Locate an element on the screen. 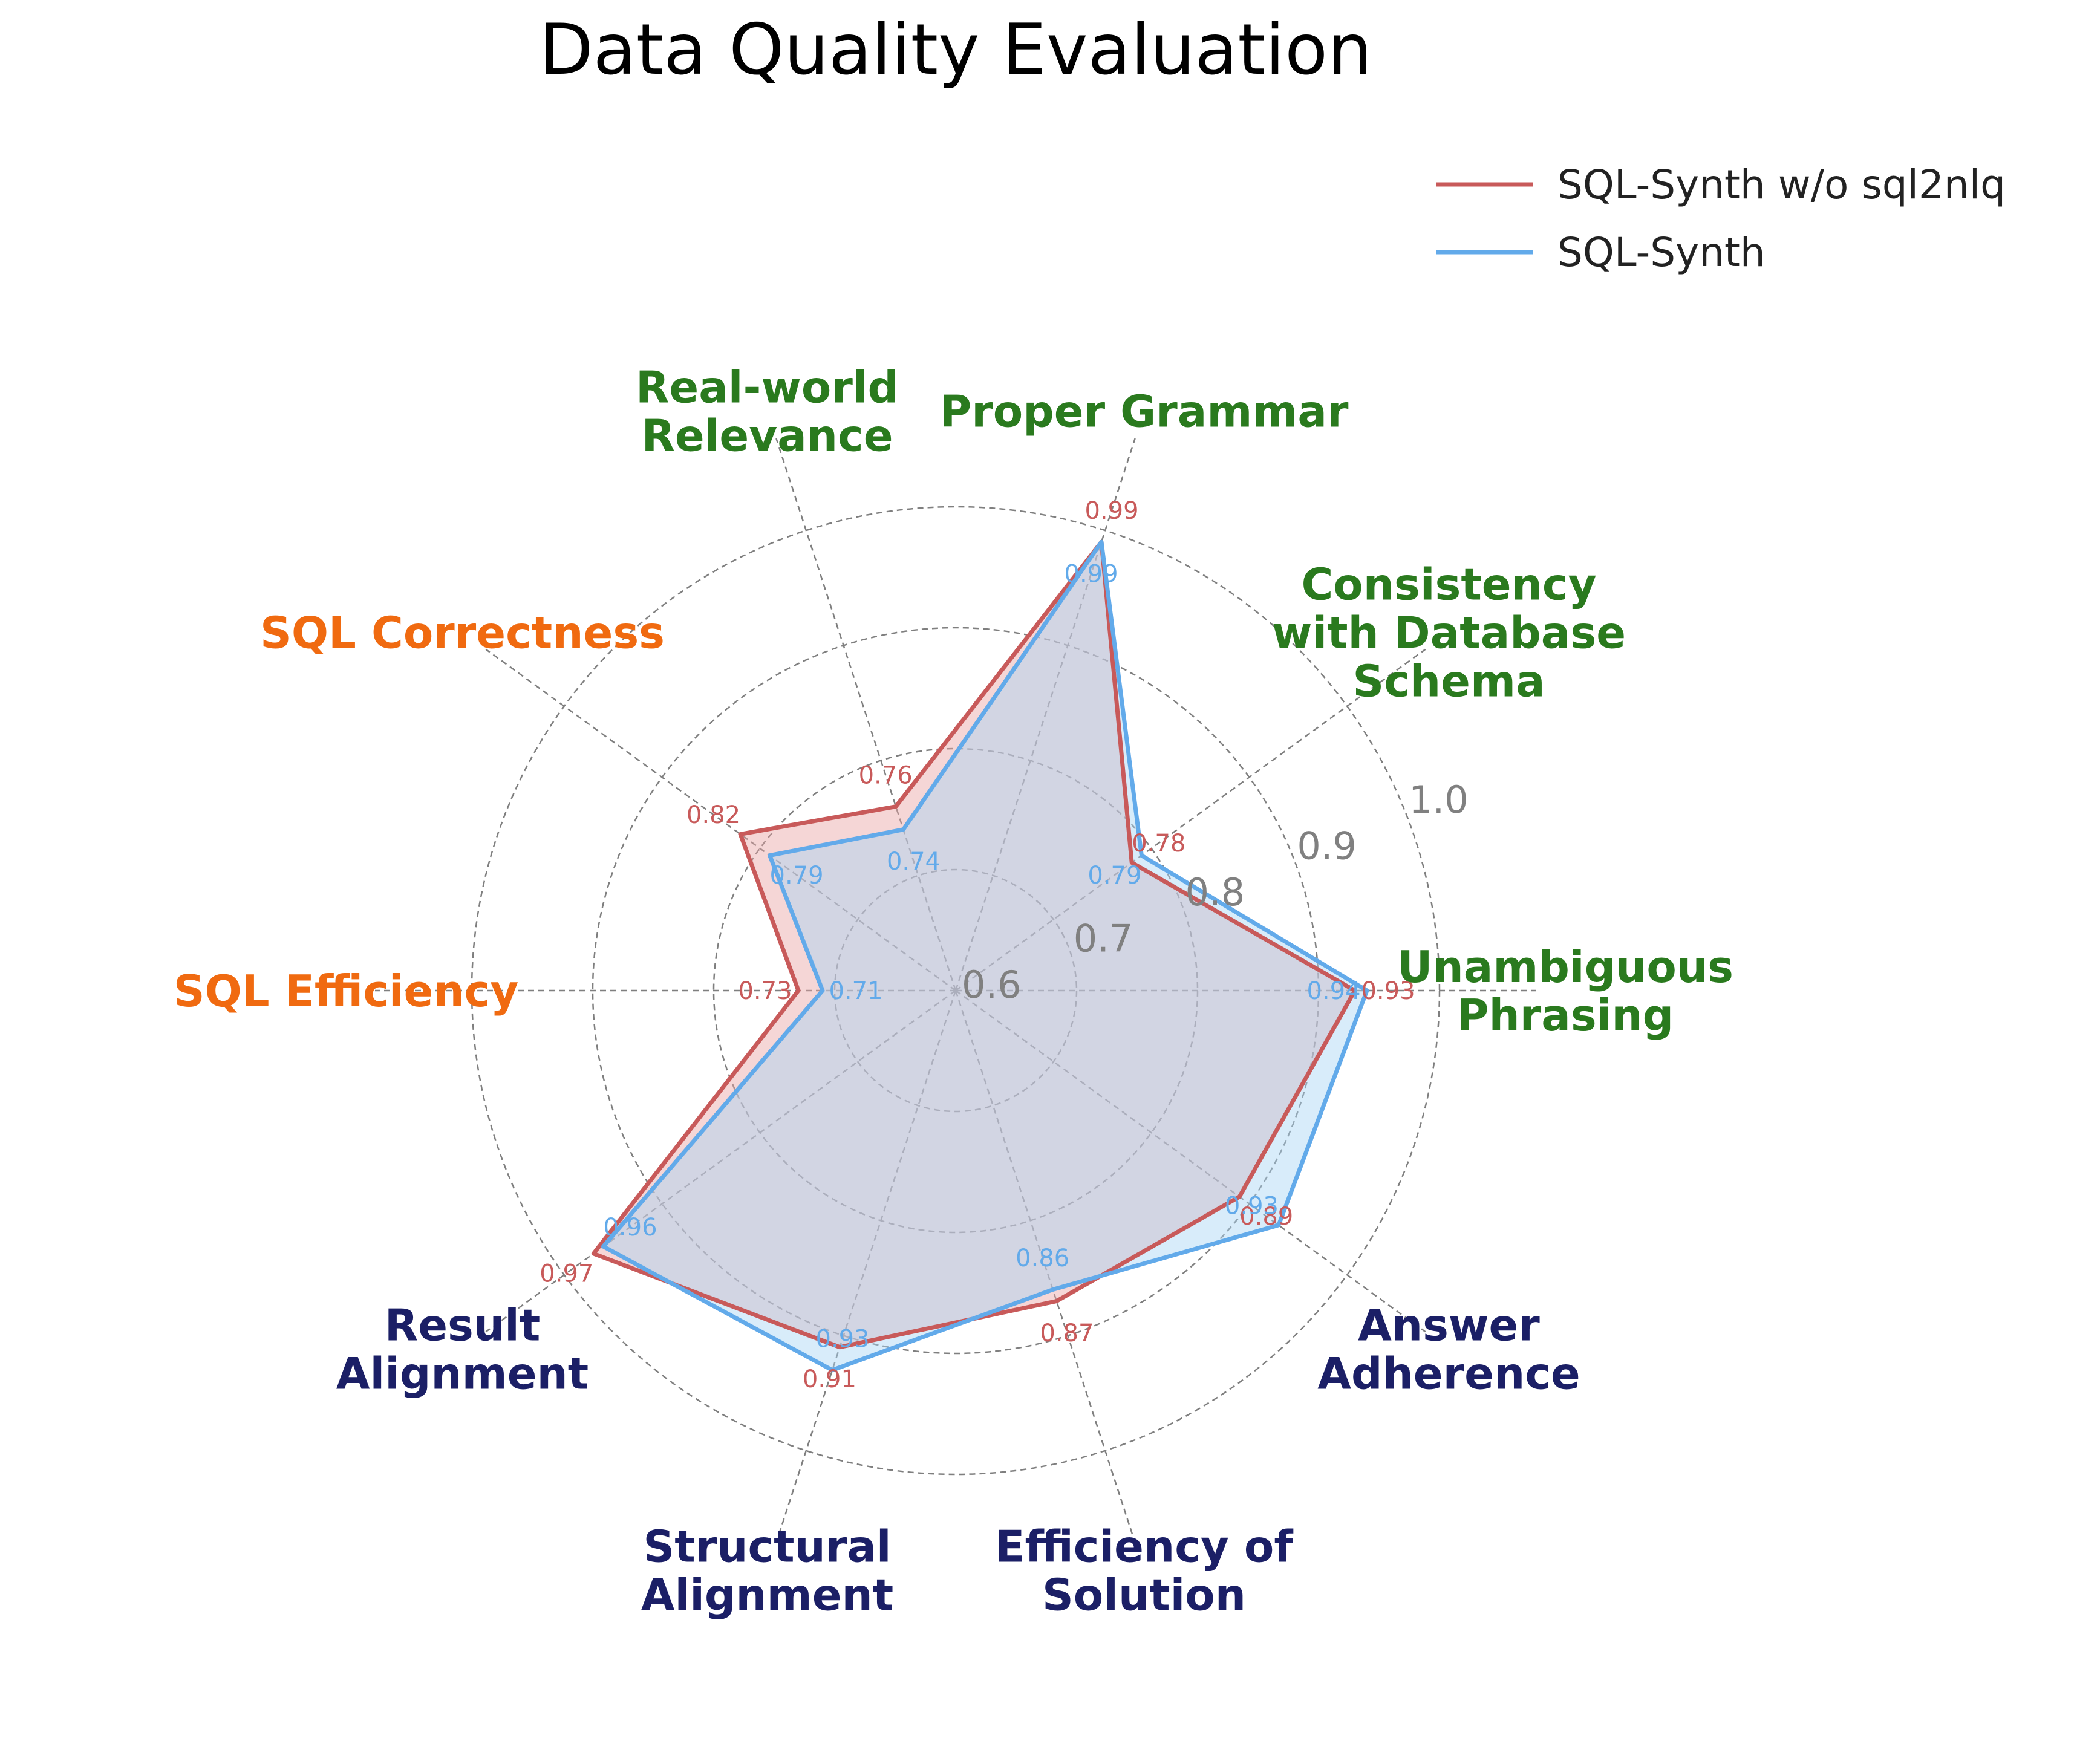 This screenshot has height=1764, width=2100. radial-tick-label-4: 1.0 is located at coordinates (1439, 800).